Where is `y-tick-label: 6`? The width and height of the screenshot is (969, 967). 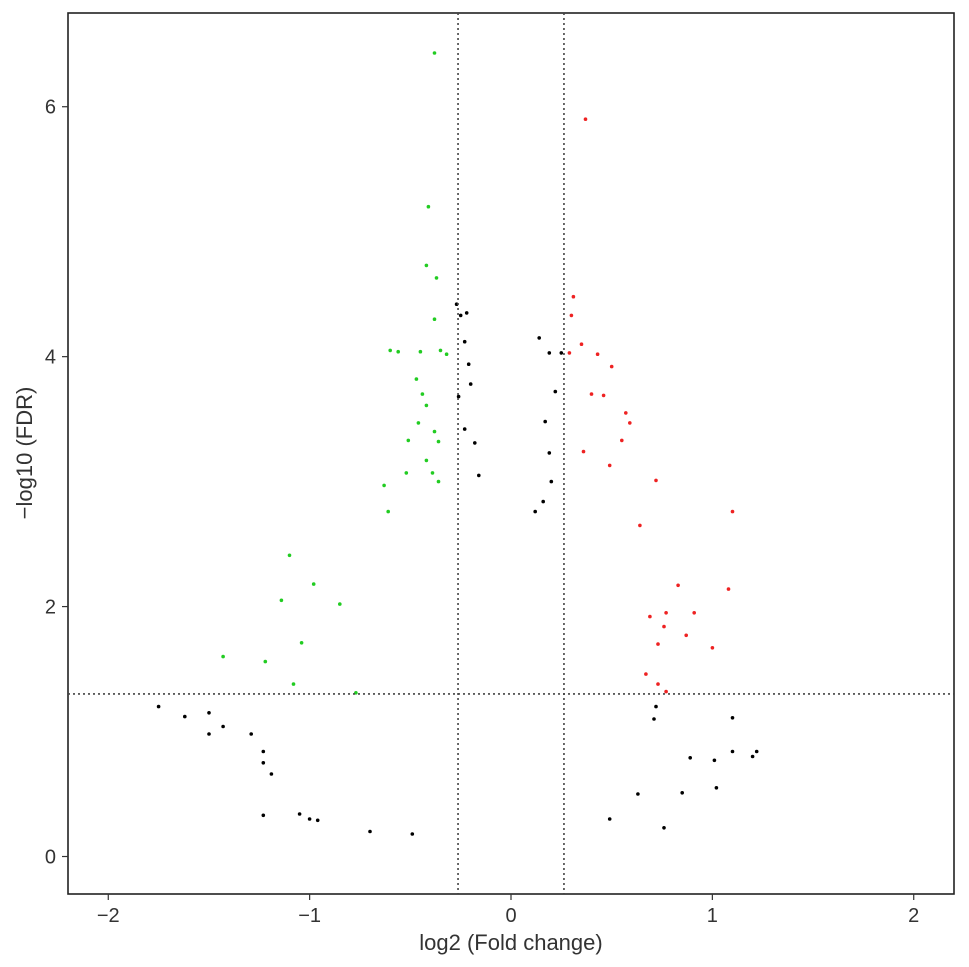
y-tick-label: 6 is located at coordinates (50, 108).